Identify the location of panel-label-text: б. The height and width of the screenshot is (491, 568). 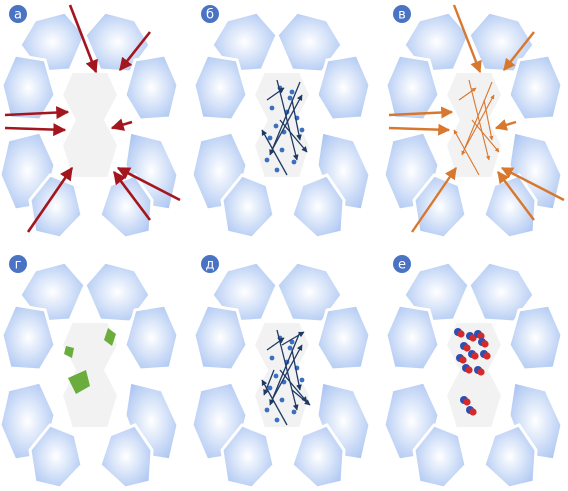
(210, 15).